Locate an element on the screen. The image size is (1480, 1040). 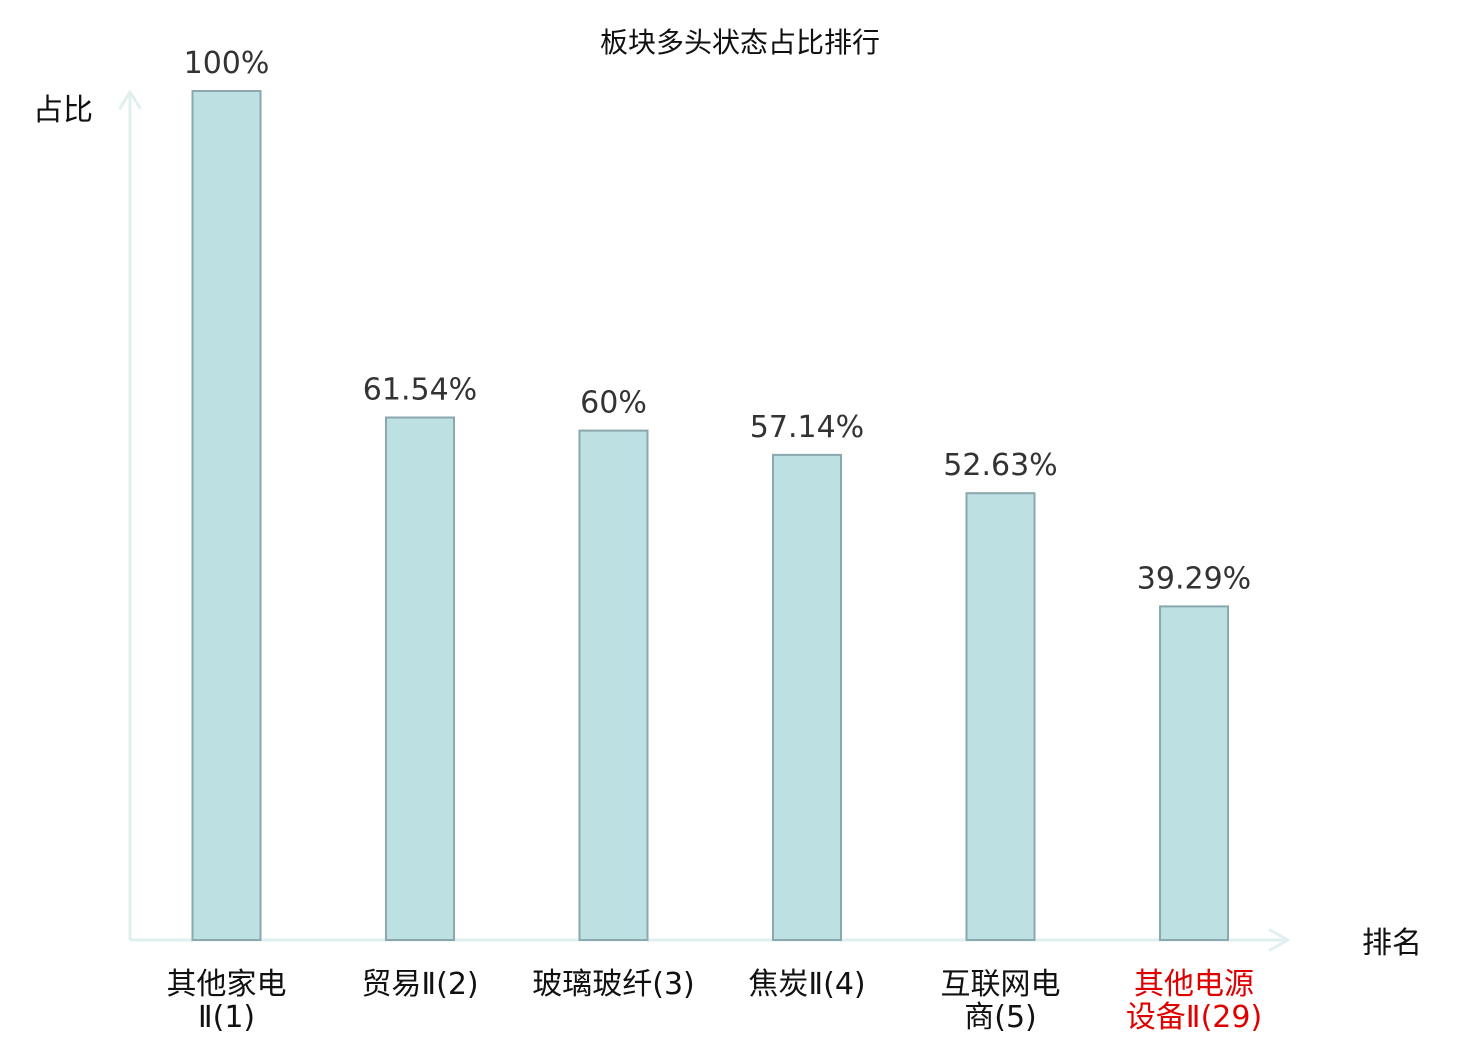
category-label-1-line-1: 其他家电 is located at coordinates (227, 984).